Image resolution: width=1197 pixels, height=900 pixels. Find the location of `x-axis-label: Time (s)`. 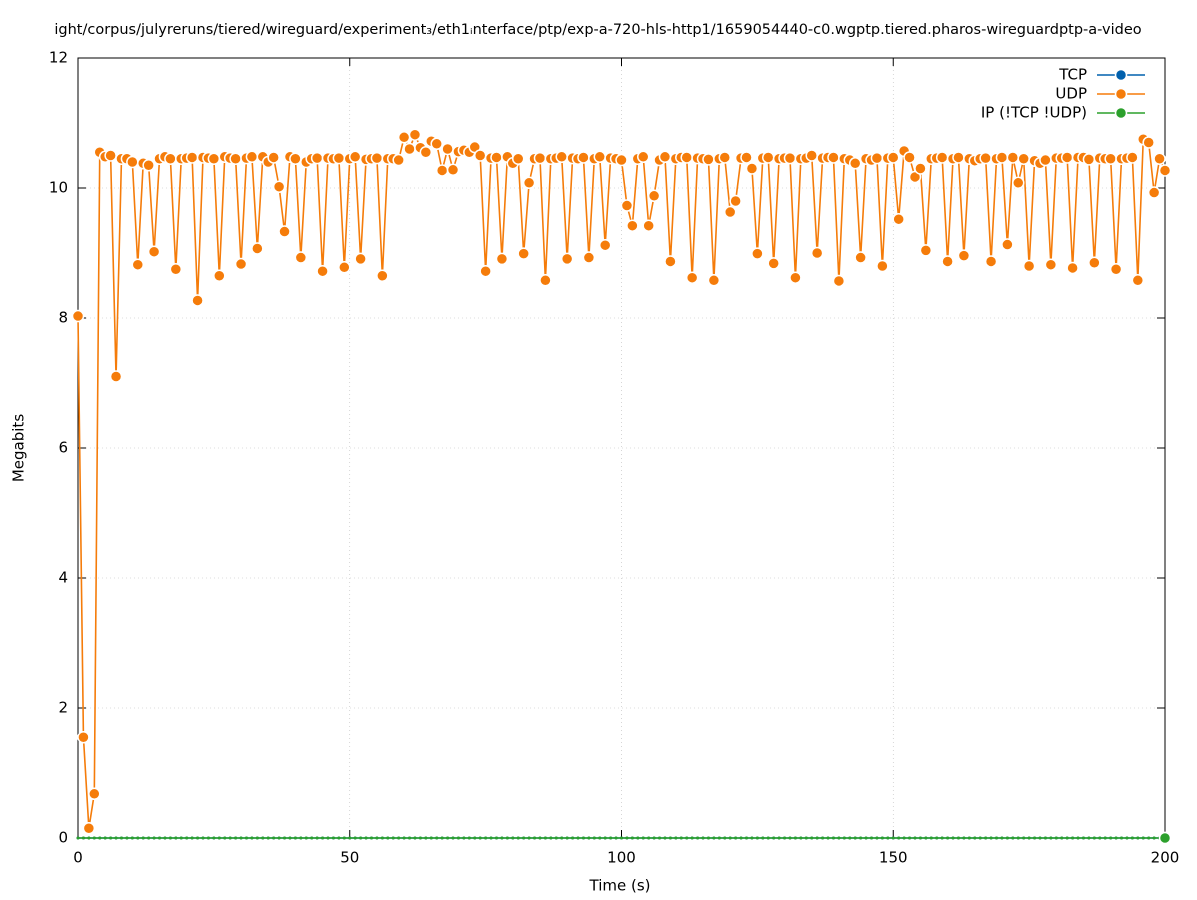

x-axis-label: Time (s) is located at coordinates (620, 886).